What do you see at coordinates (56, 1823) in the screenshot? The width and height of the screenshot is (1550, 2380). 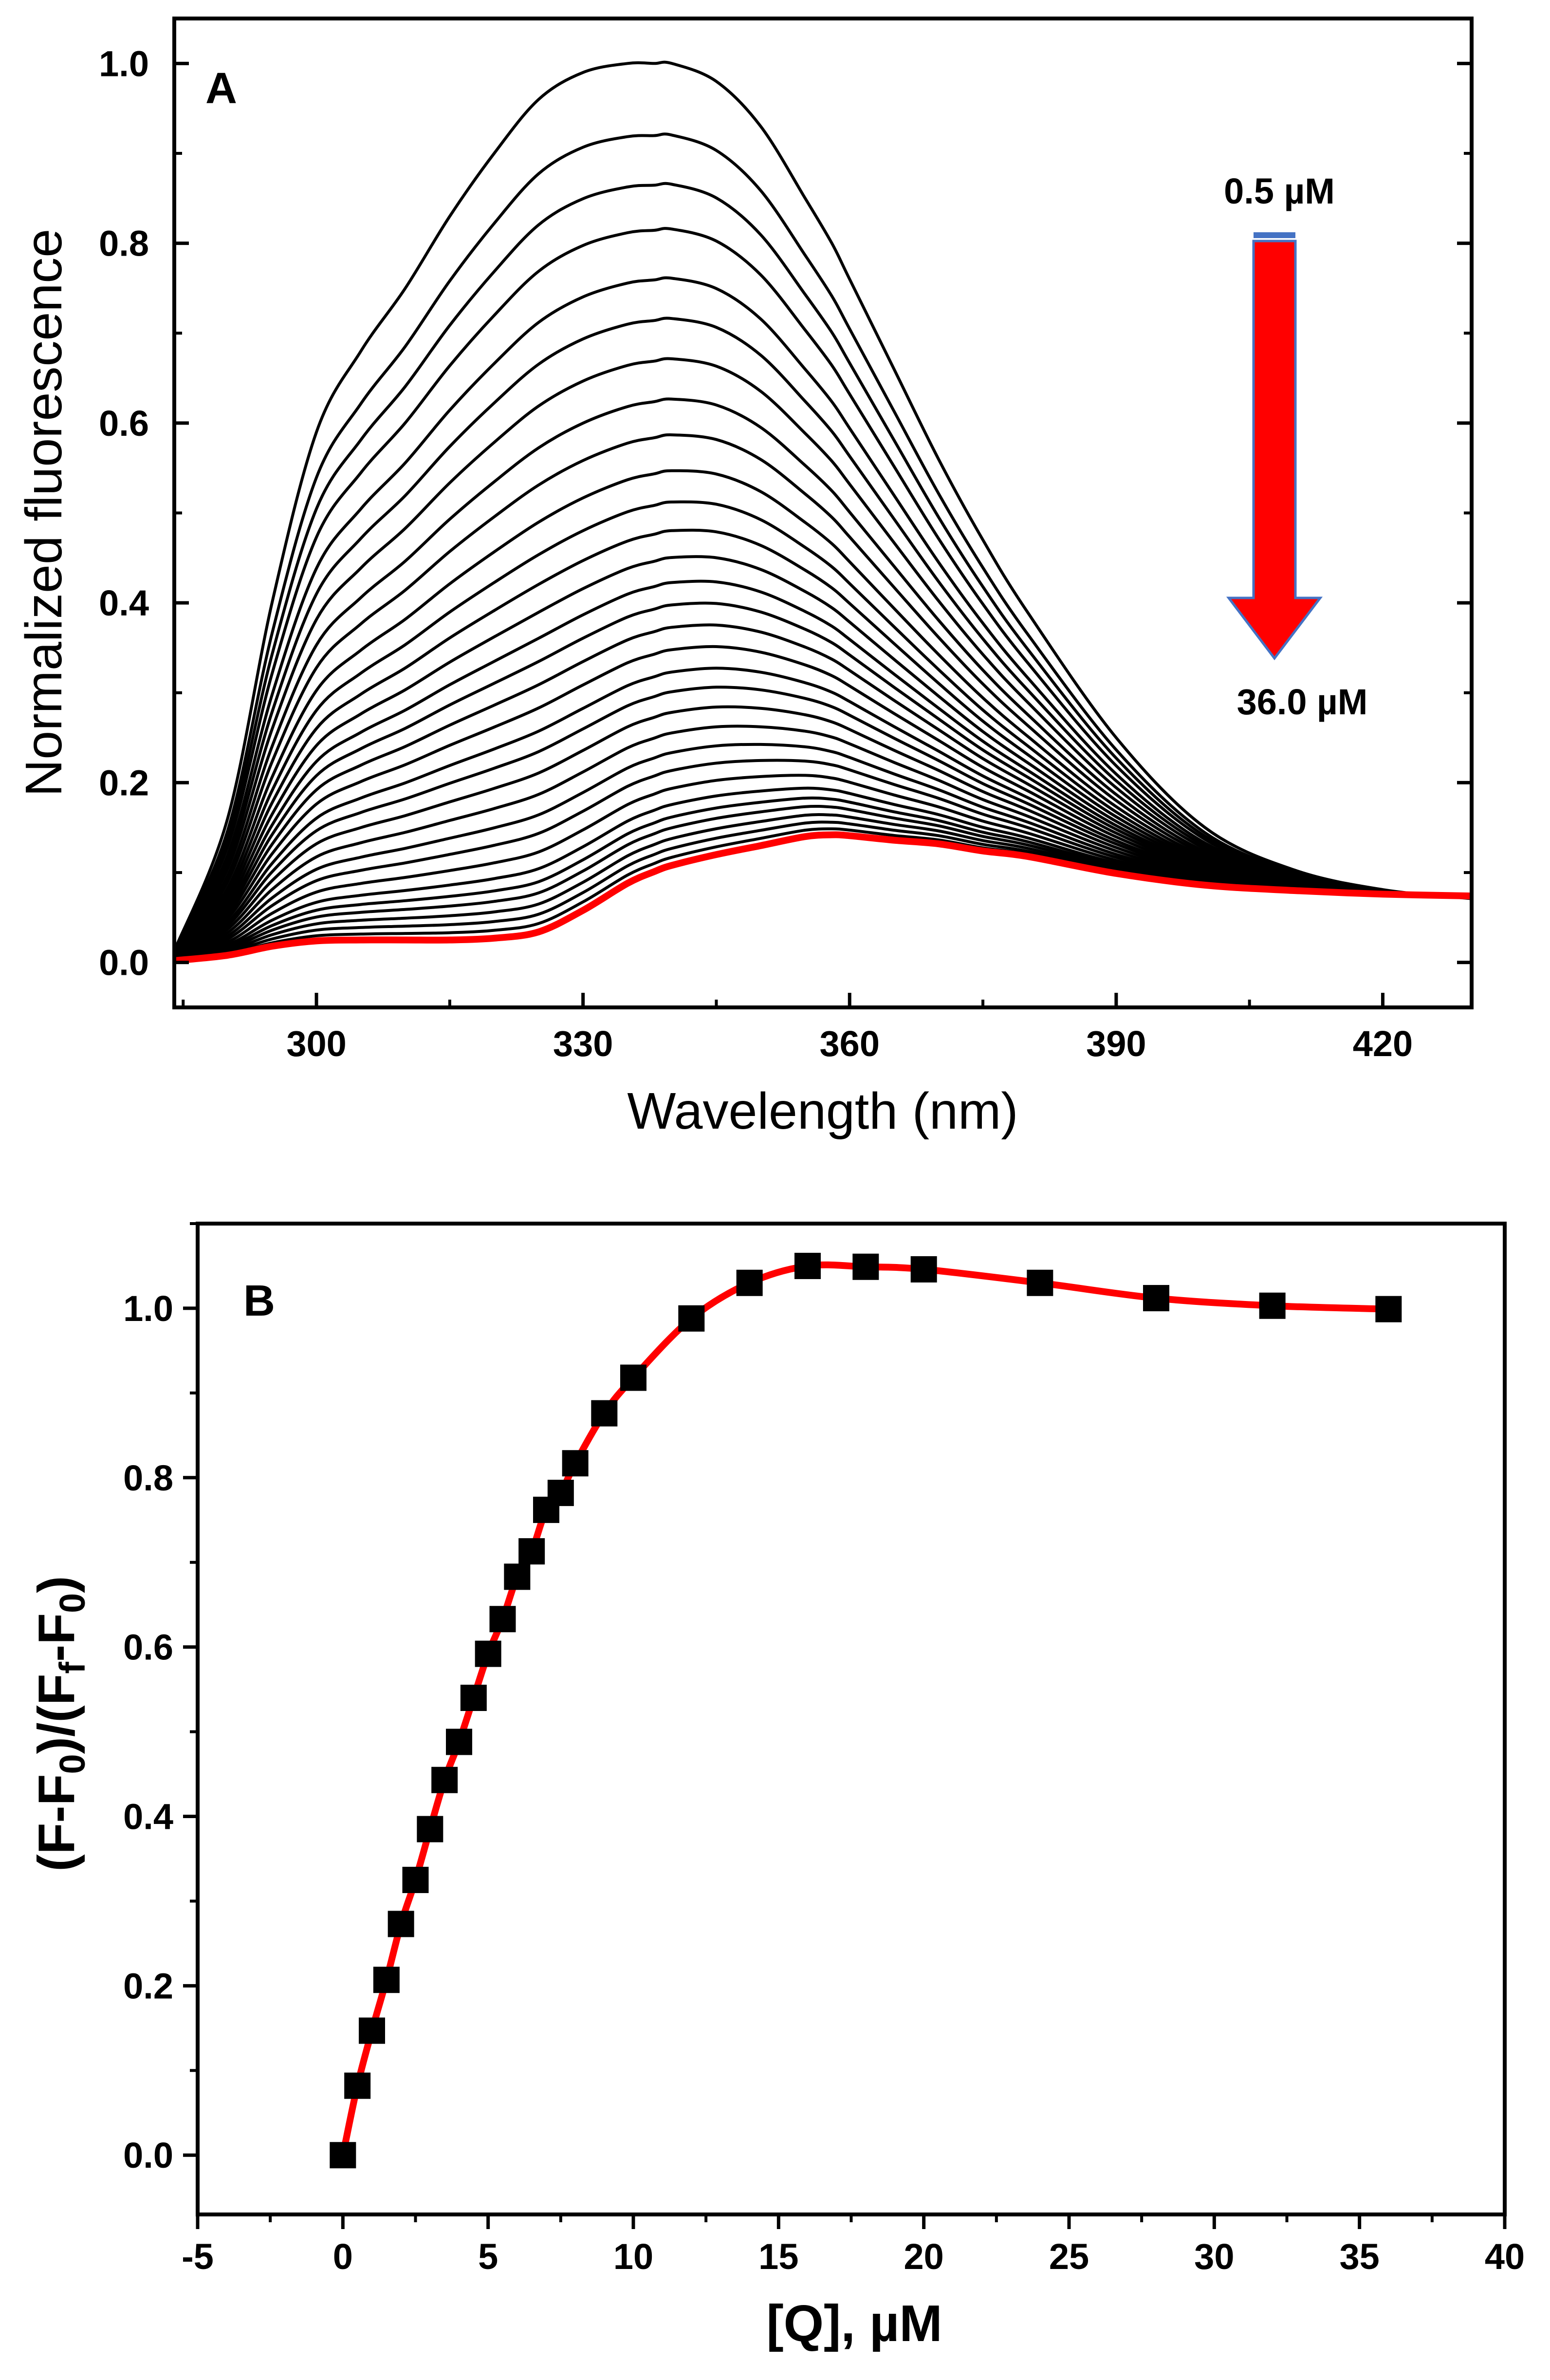 I see `b-ylabel-part-1: (F-F` at bounding box center [56, 1823].